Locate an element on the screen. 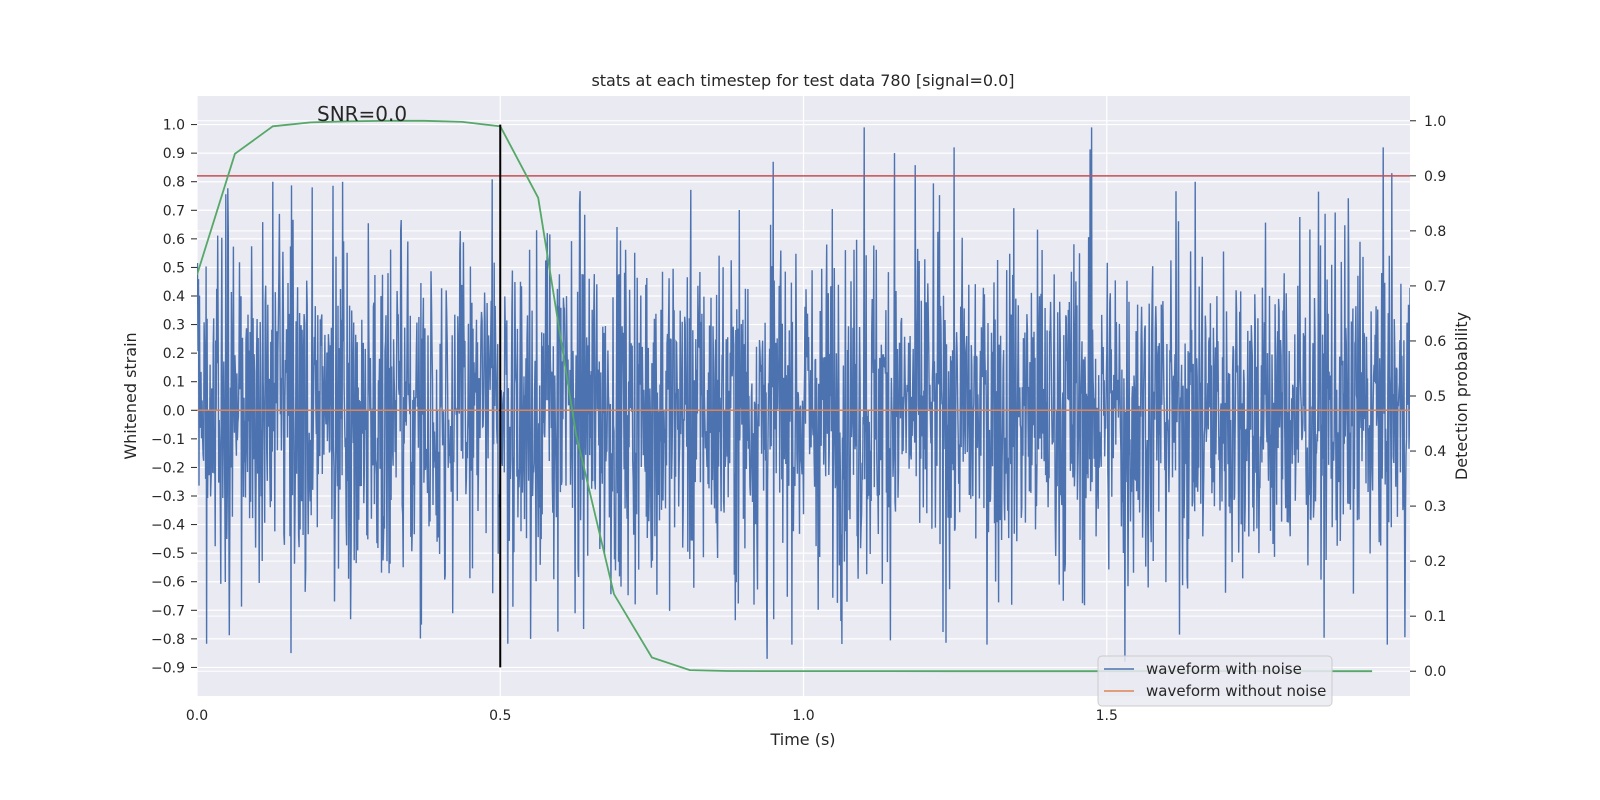  y-tick-label: −0.2 is located at coordinates (168, 468).